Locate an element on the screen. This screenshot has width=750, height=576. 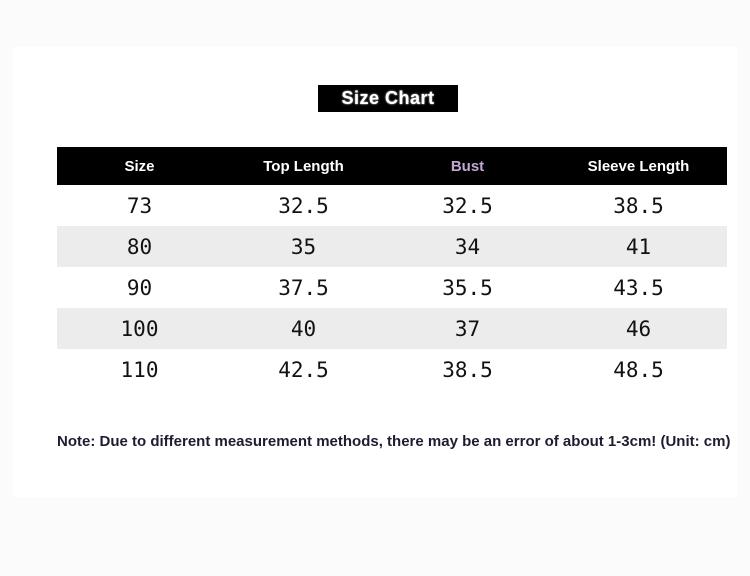
table-cell: 110 is located at coordinates (139, 369).